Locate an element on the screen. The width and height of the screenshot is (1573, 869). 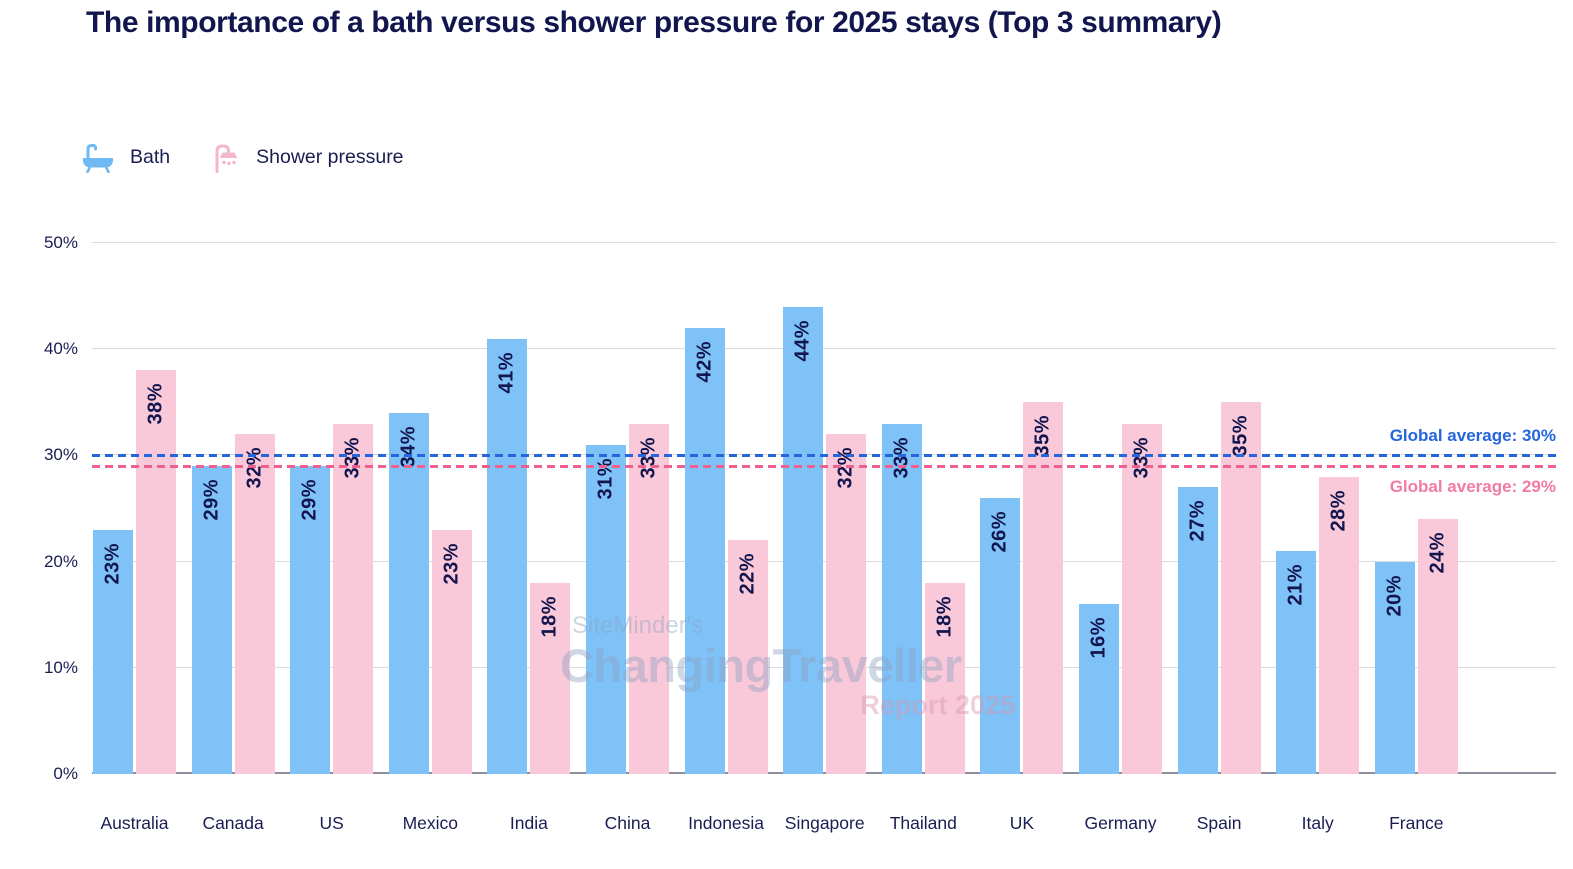
legend: Bath Shower pressure is located at coordinates (242, 157).